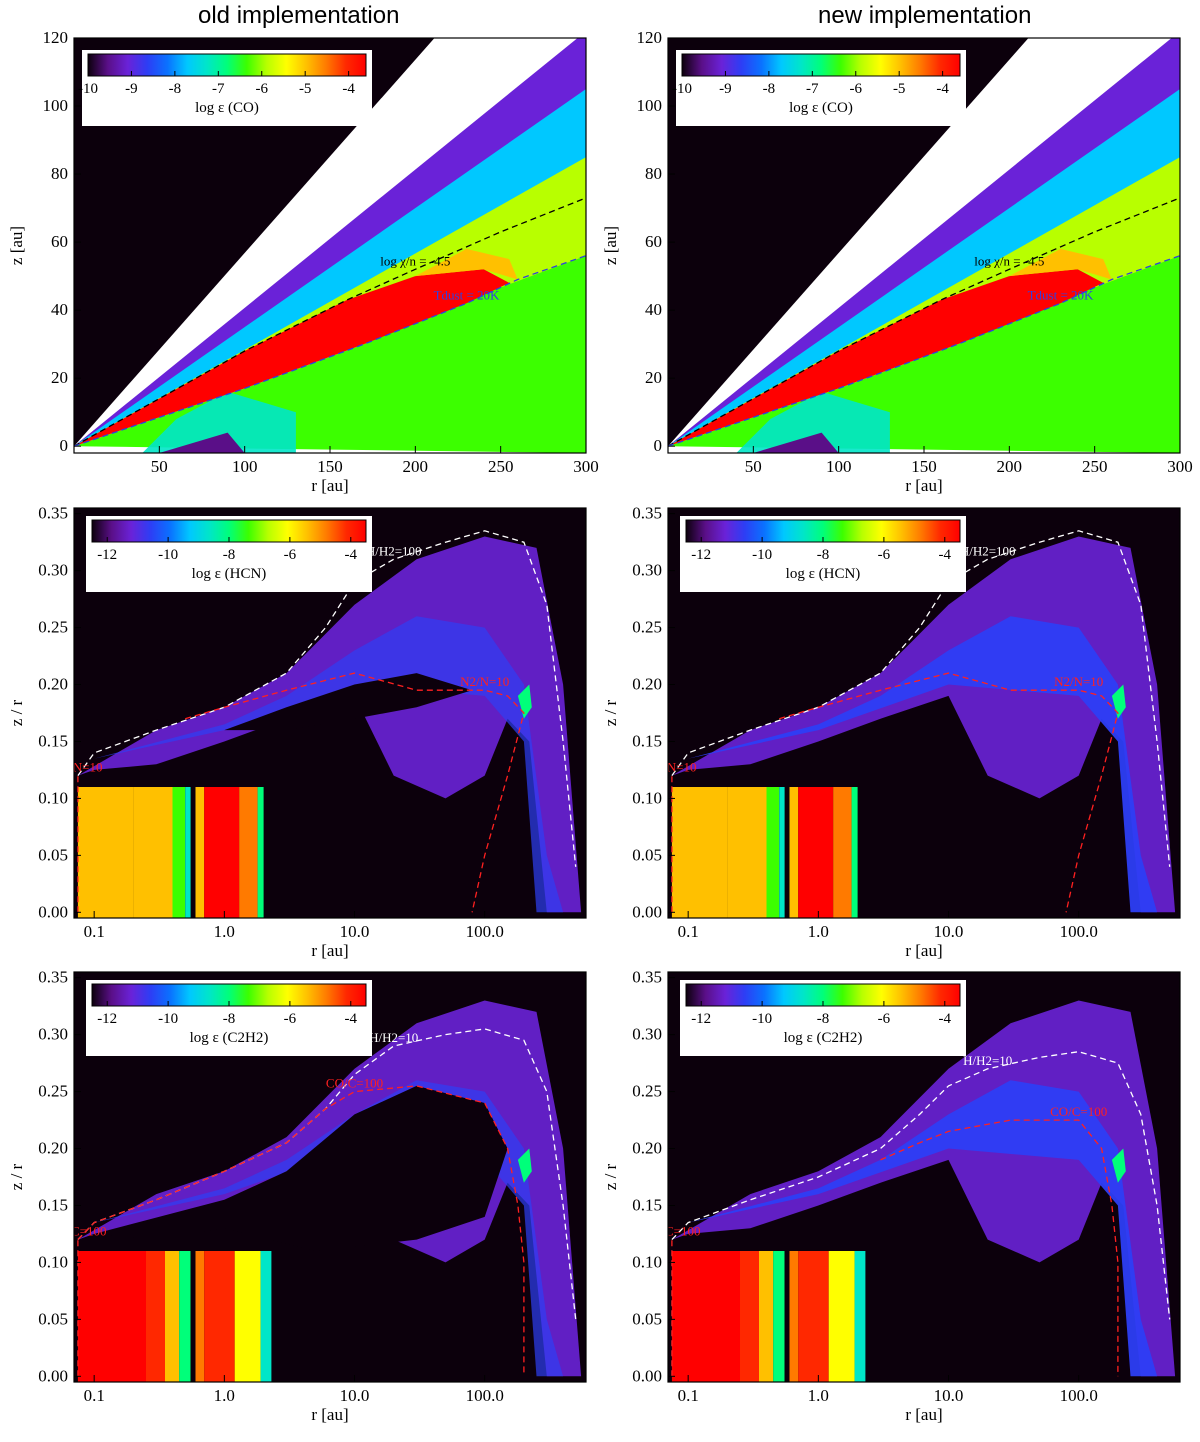 The height and width of the screenshot is (1442, 1200). I want to click on dark-wedge, so click(848, 242).